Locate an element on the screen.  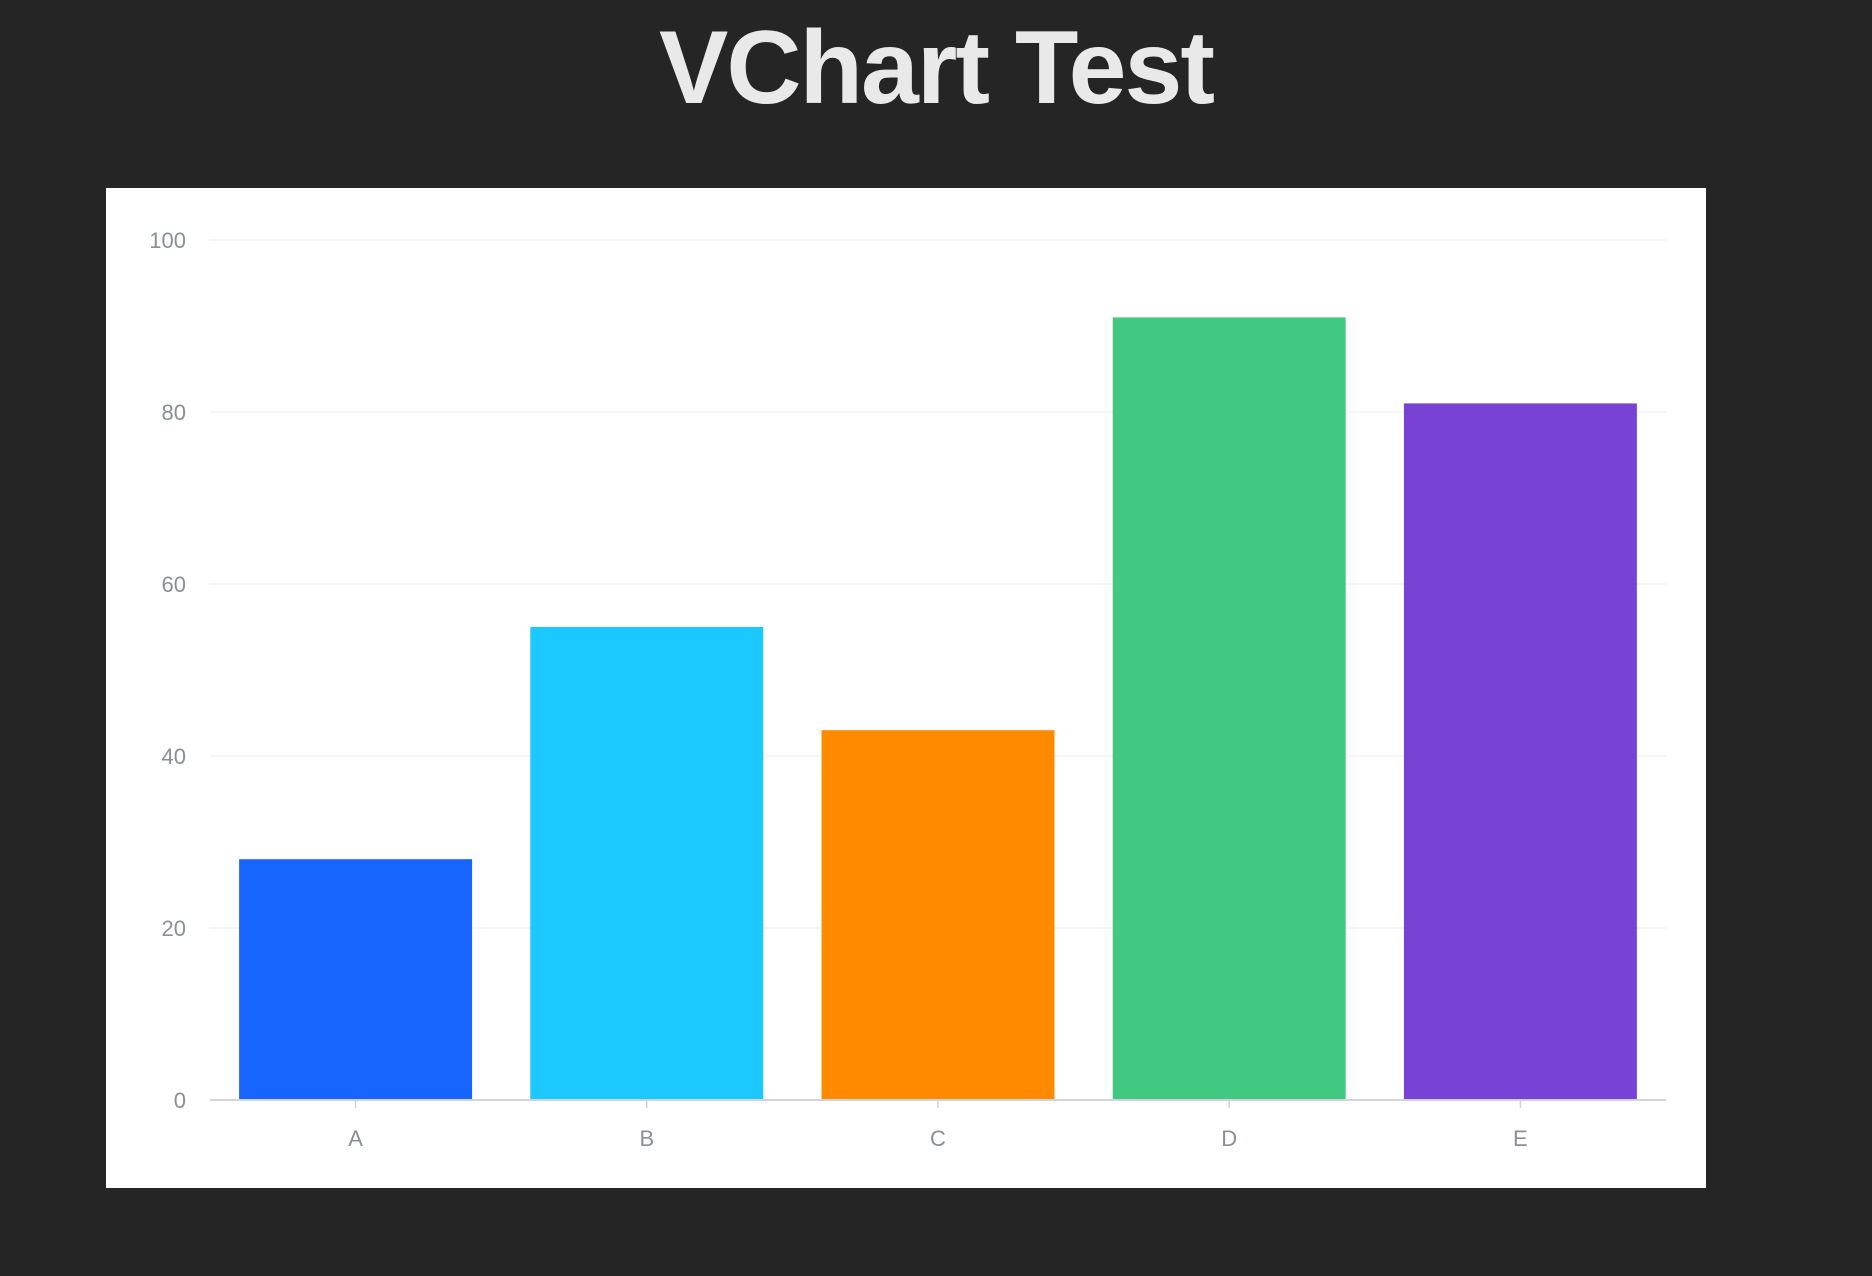
y-tick-label: 40 is located at coordinates (174, 756).